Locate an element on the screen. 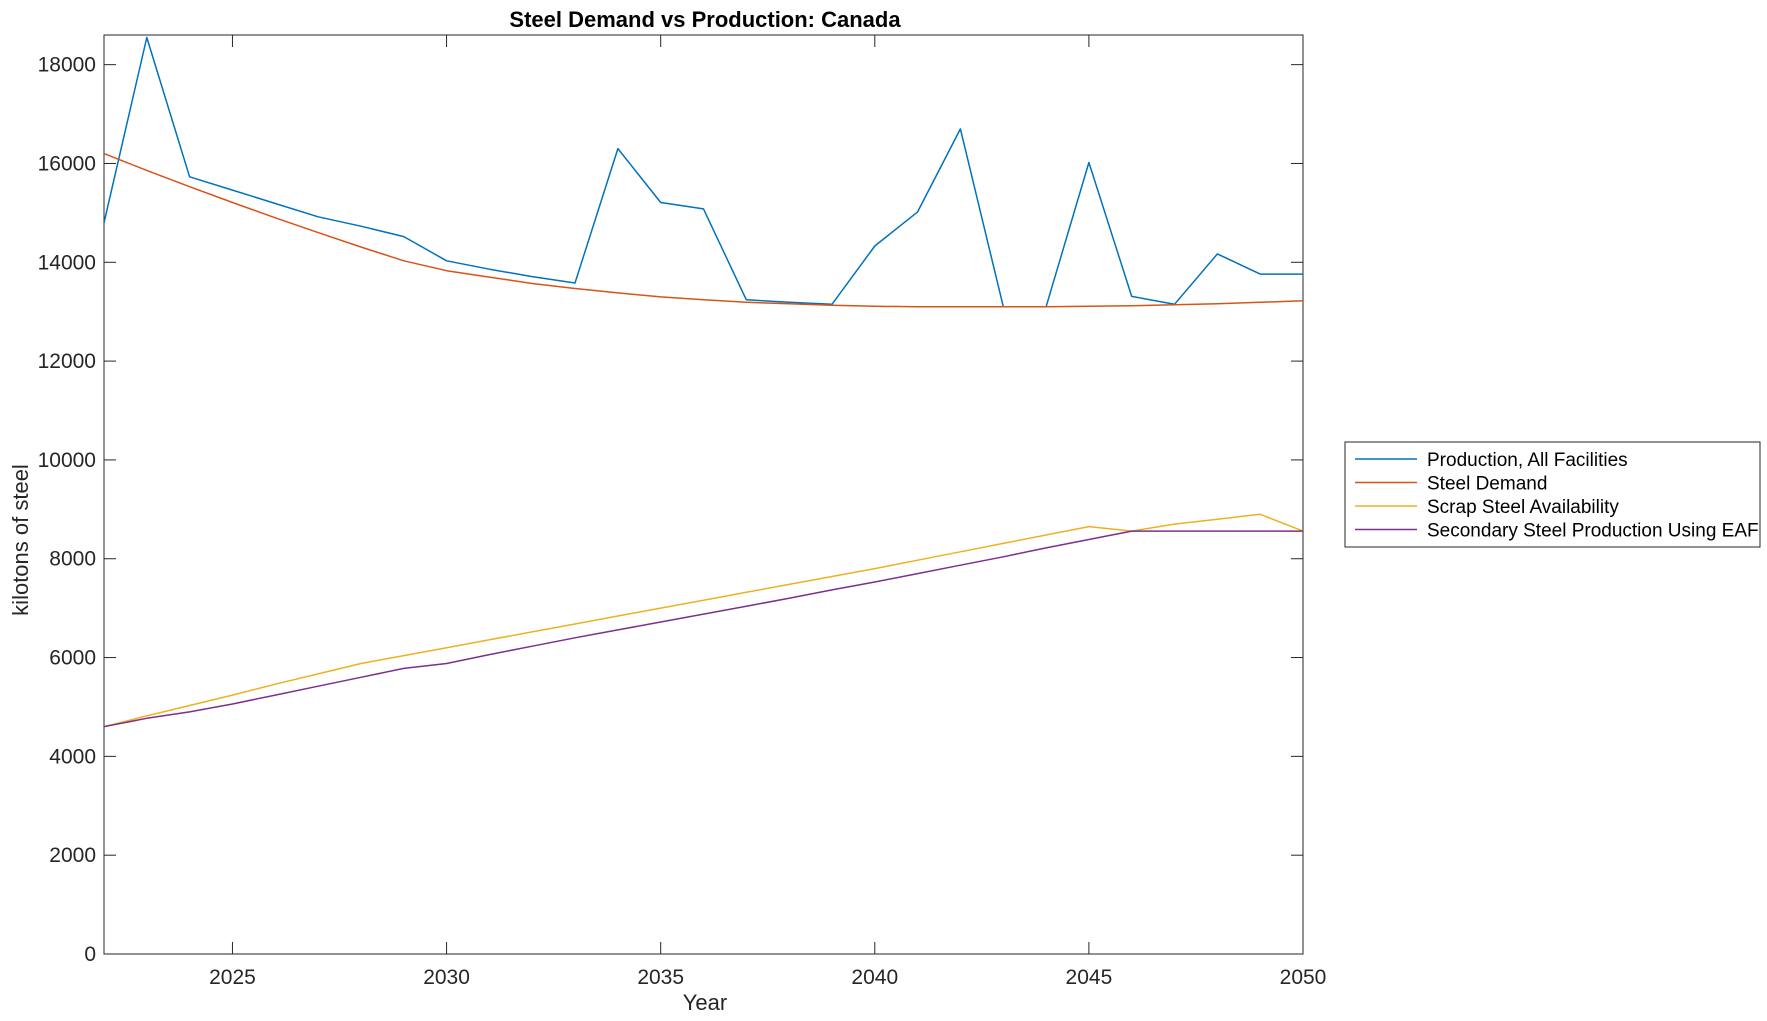 This screenshot has height=1021, width=1767. y-tick-label: 12000 is located at coordinates (67, 361).